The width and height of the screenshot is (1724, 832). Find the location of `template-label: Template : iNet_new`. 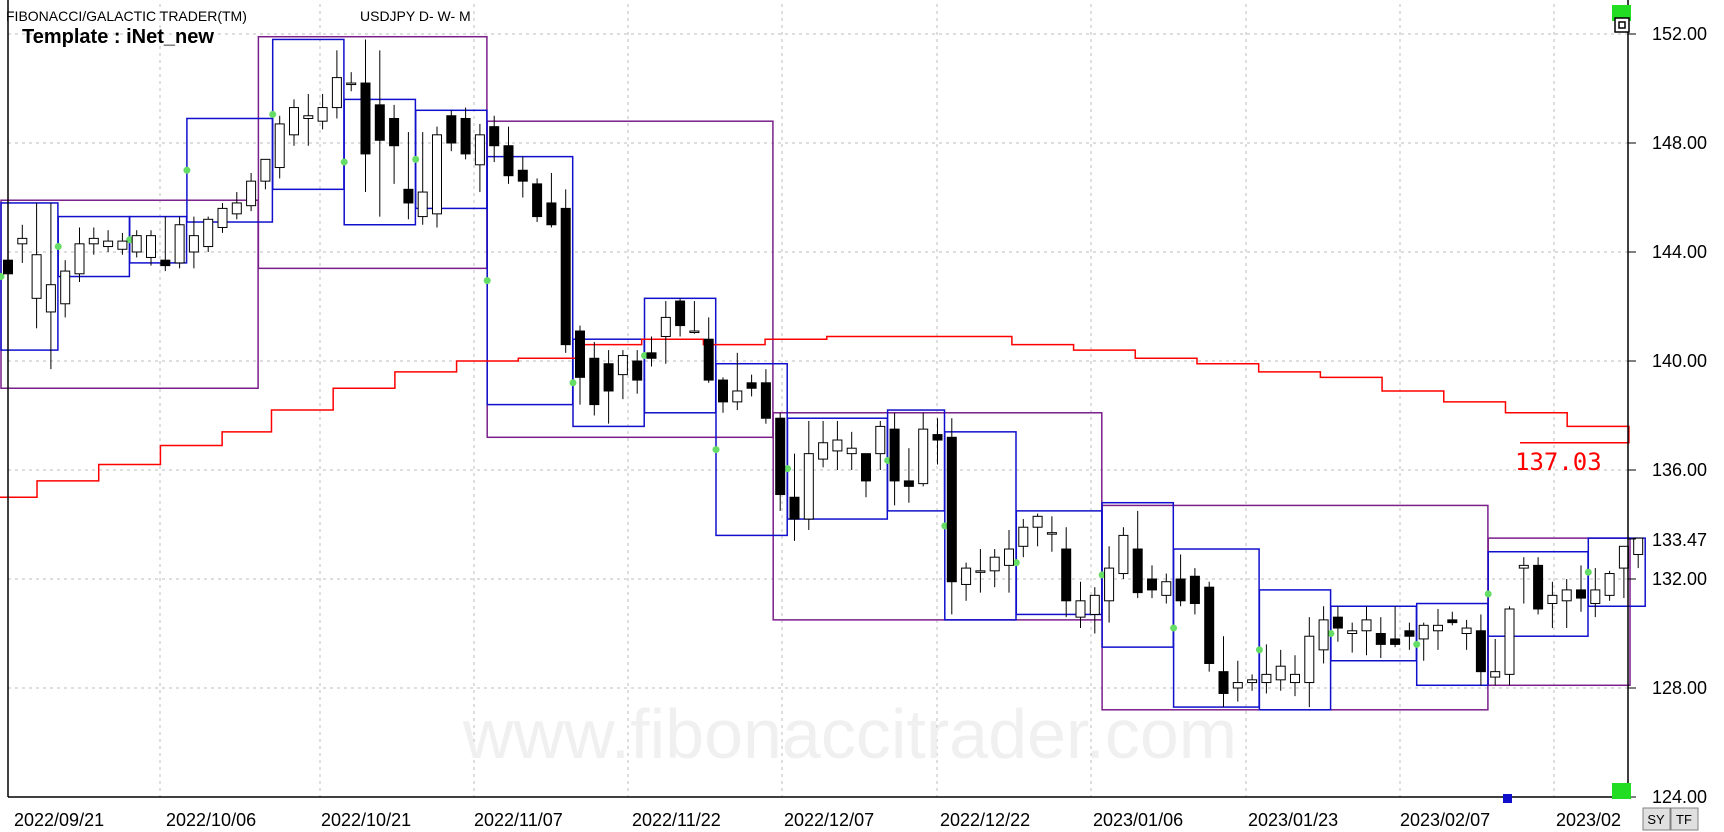

template-label: Template : iNet_new is located at coordinates (118, 37).